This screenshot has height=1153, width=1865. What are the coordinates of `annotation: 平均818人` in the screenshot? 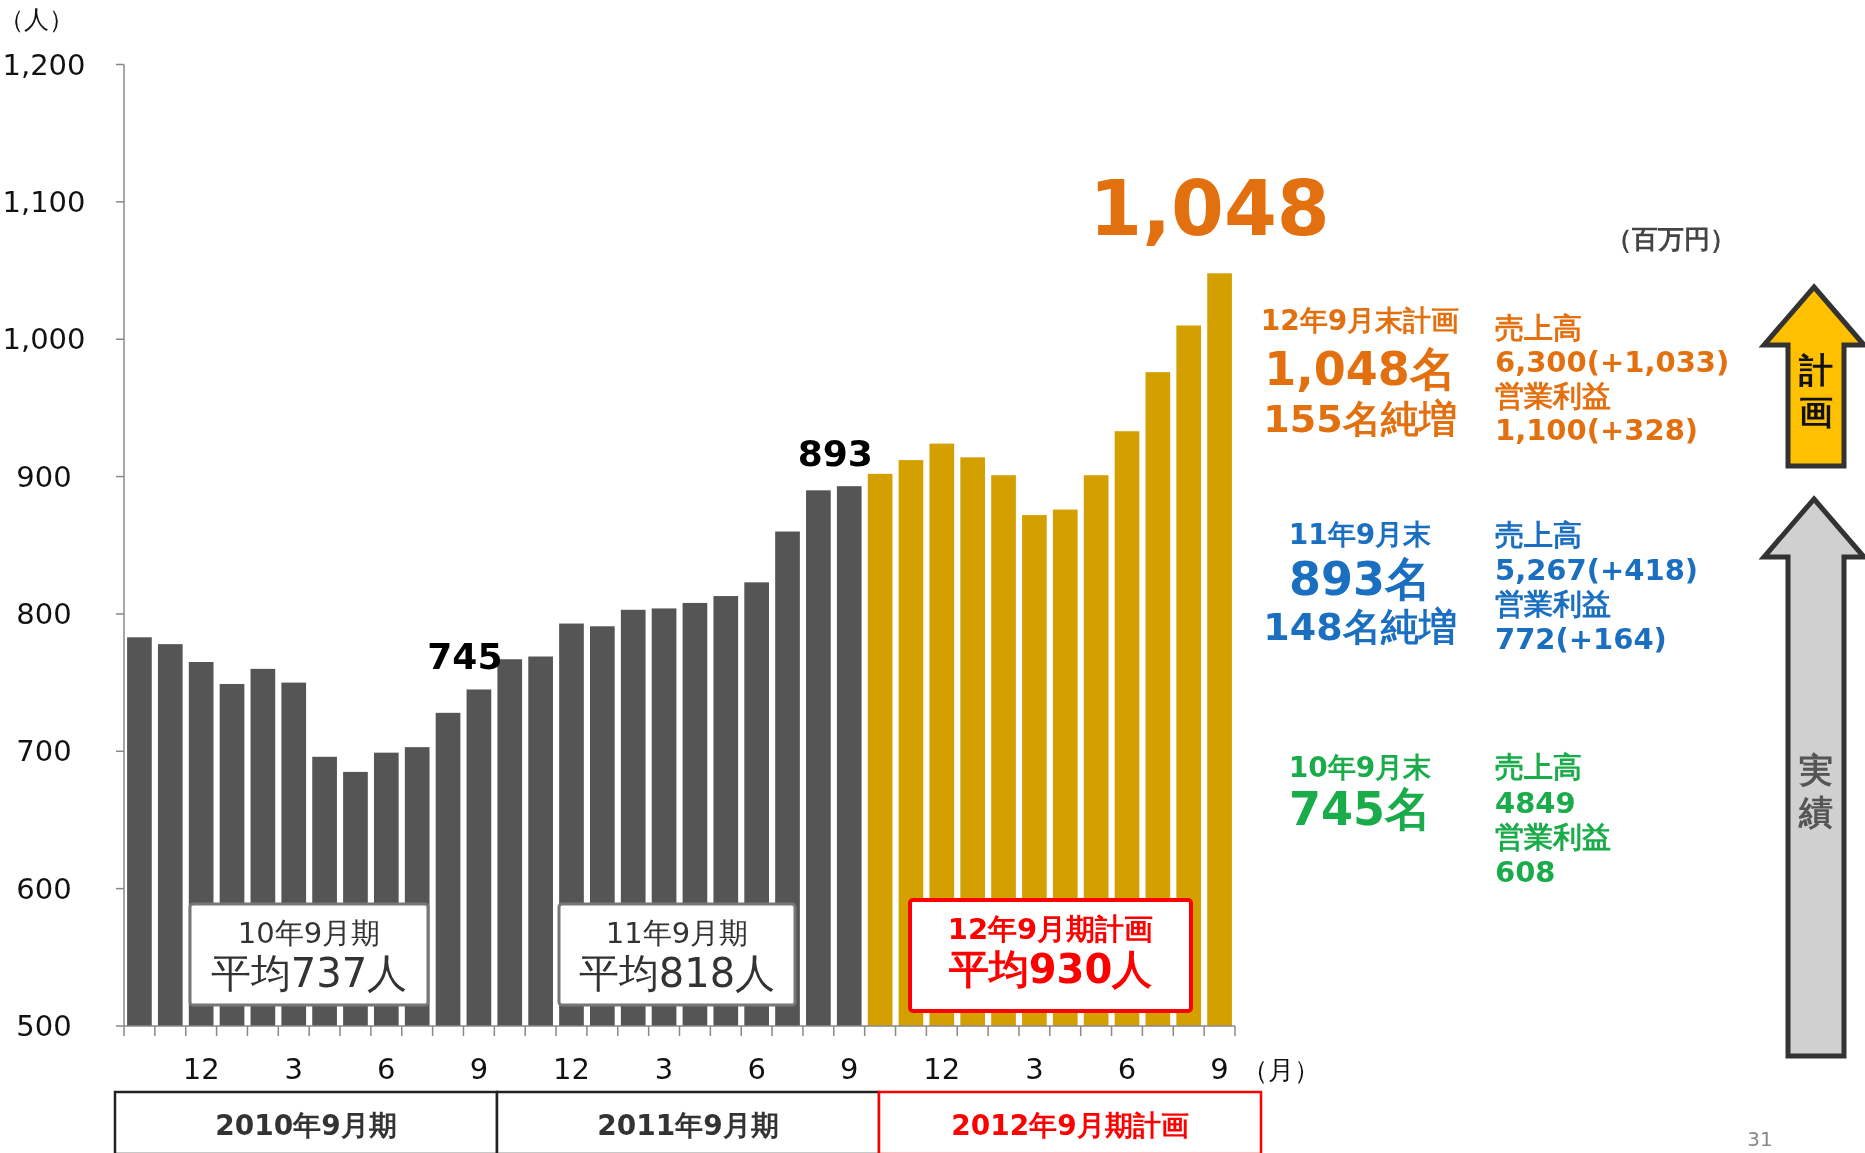 It's located at (677, 973).